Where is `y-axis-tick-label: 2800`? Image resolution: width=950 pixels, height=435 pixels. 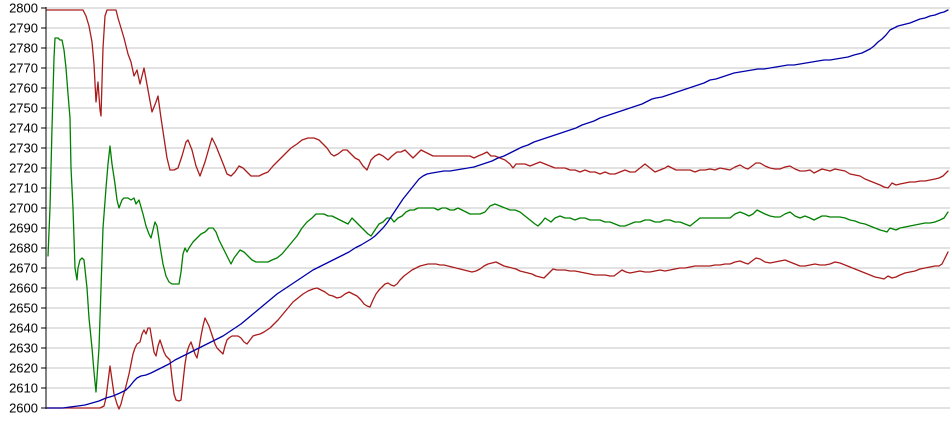 y-axis-tick-label: 2800 is located at coordinates (23, 8).